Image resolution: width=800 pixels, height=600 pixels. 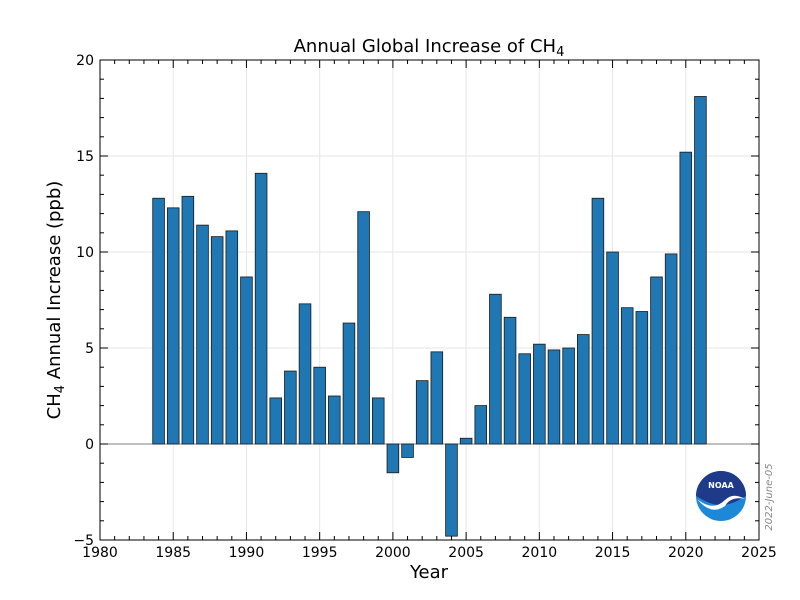 I want to click on bar-2000, so click(x=393, y=458).